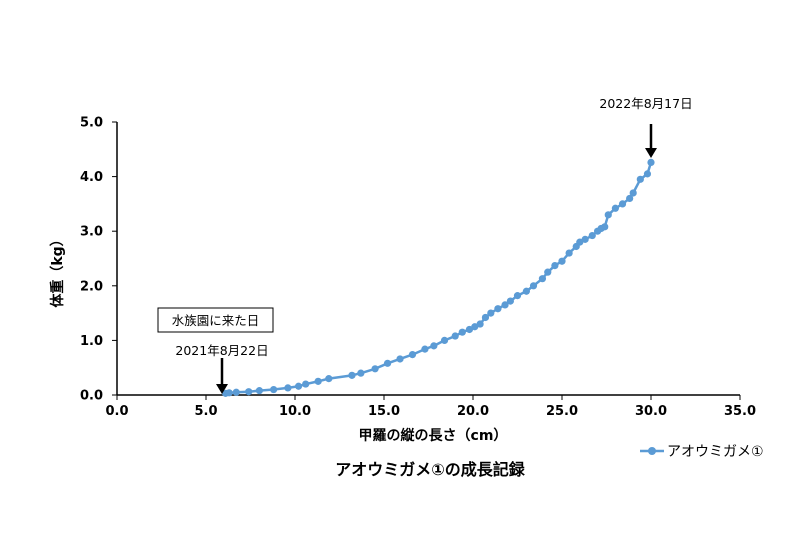  Describe the element at coordinates (384, 411) in the screenshot. I see `x-tick-label: 15.0` at that location.